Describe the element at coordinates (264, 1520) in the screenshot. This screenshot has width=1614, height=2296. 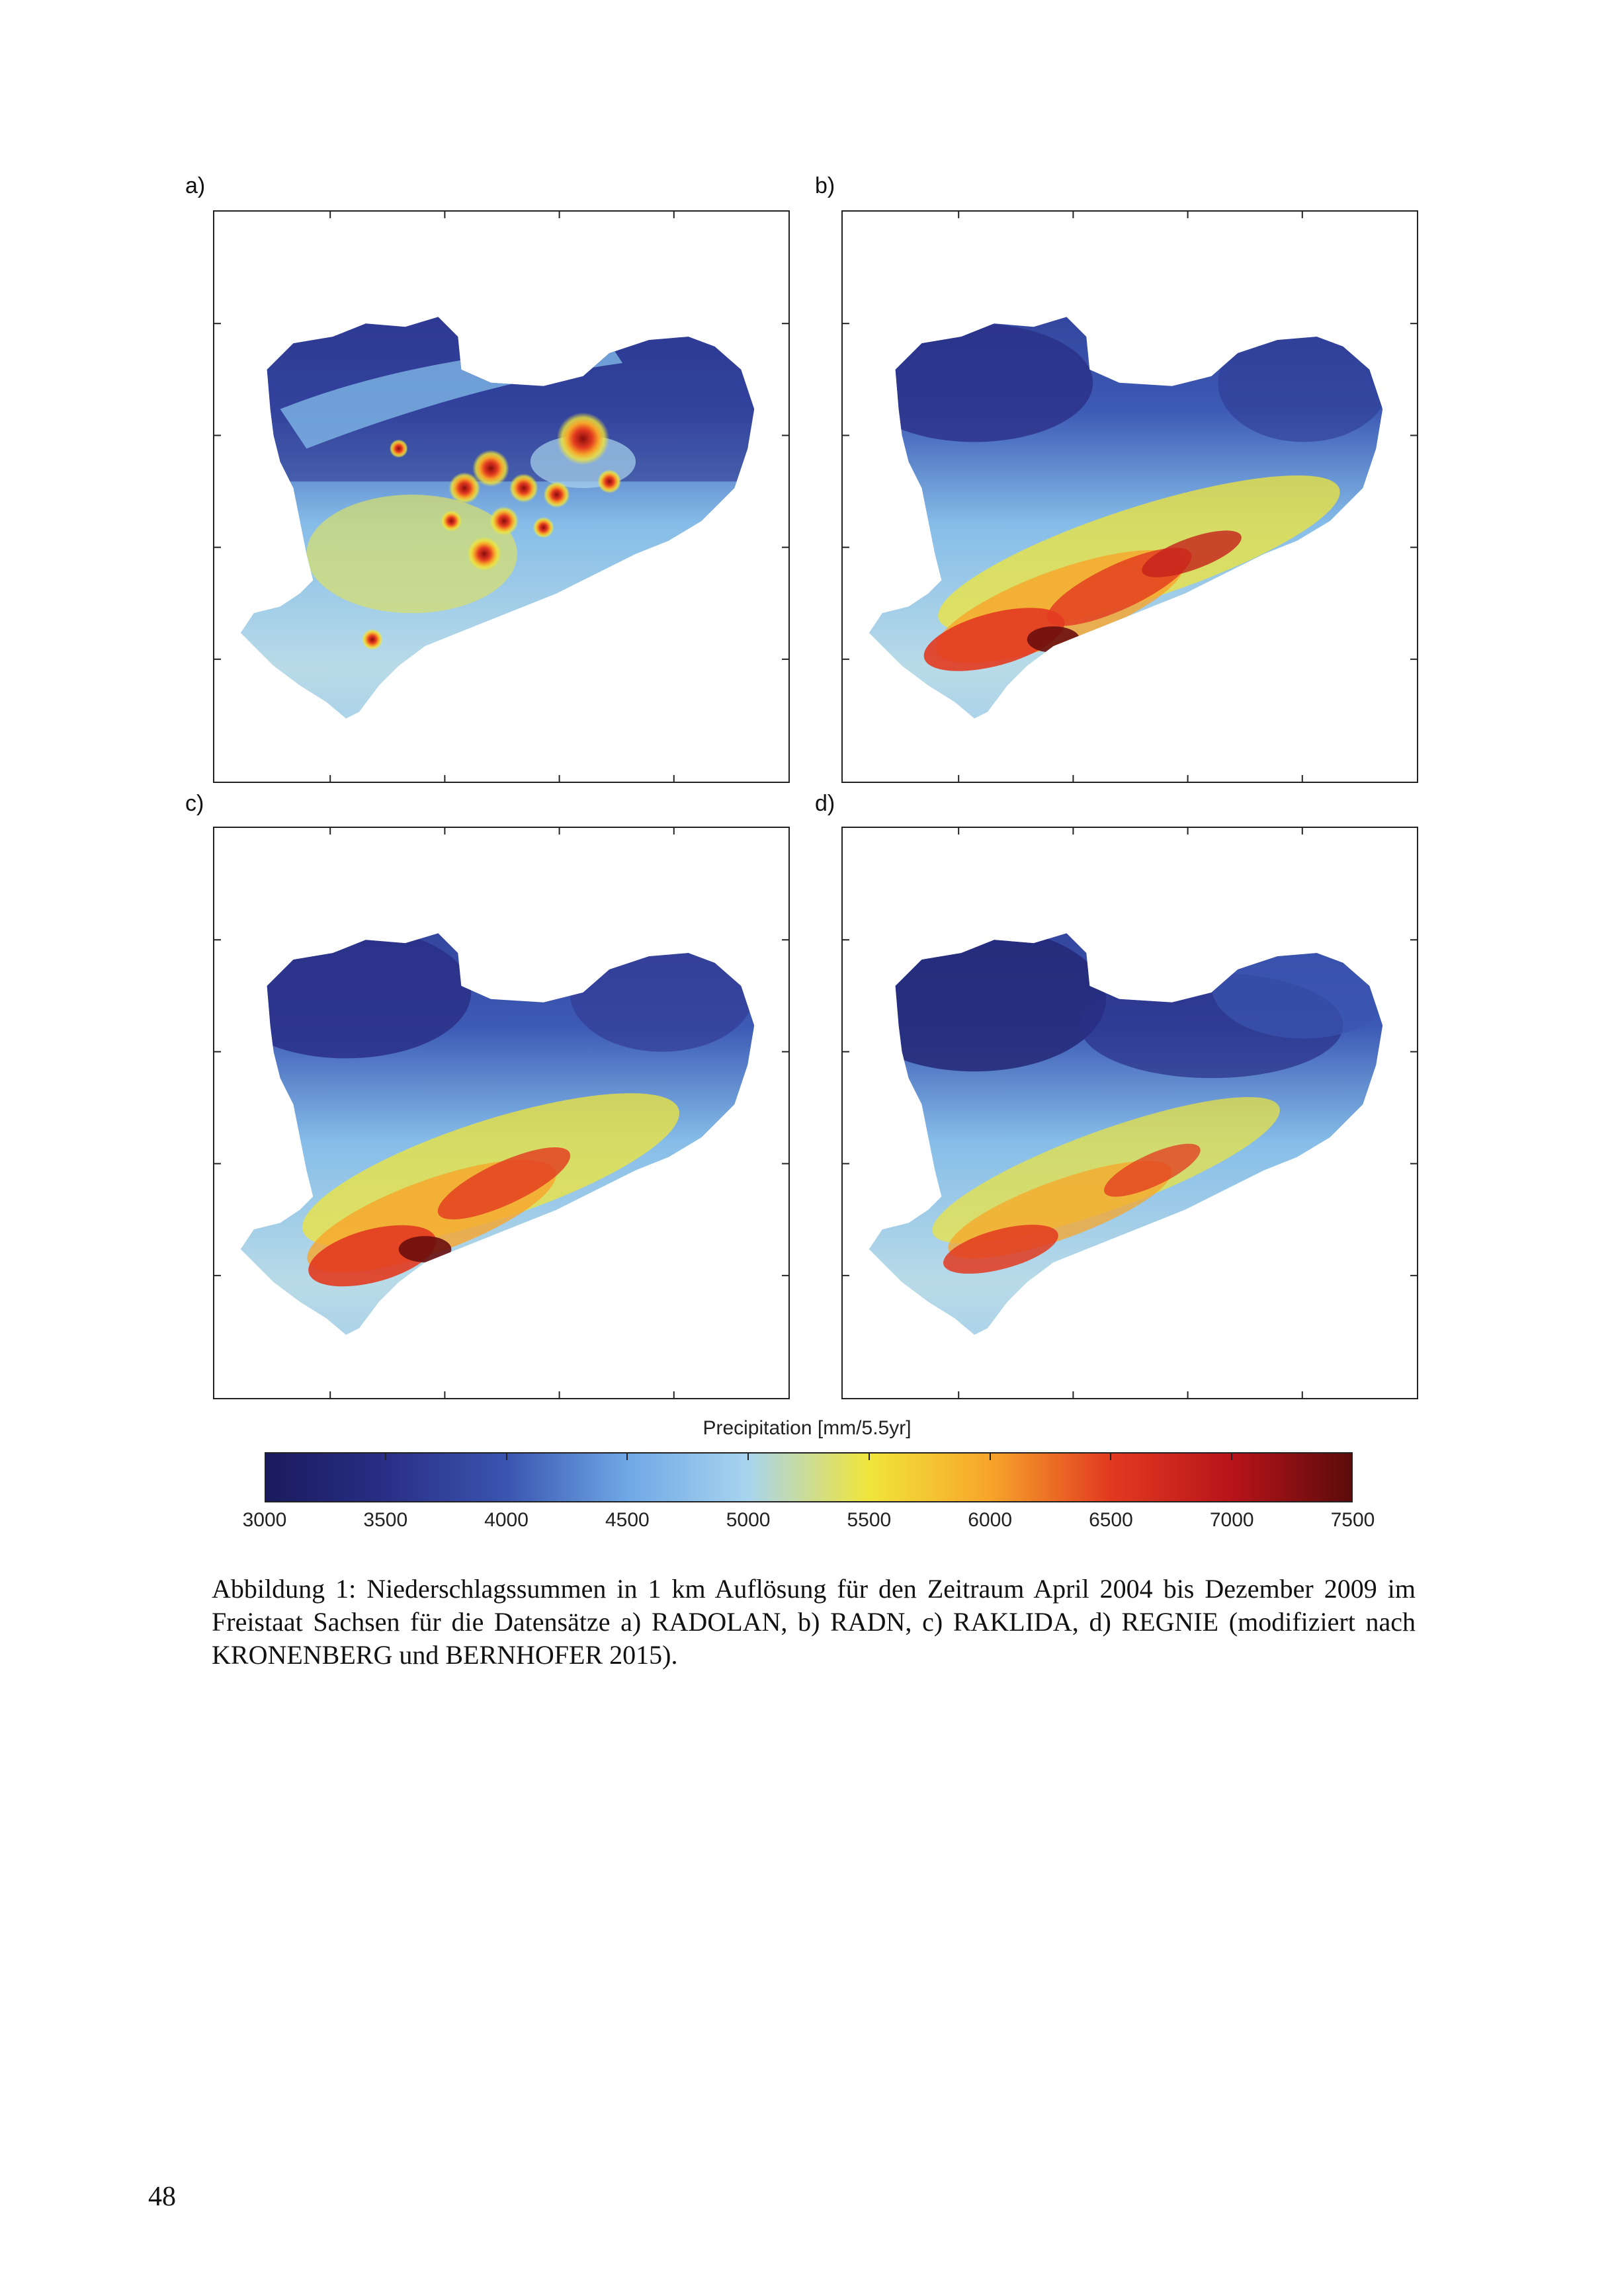
I see `colorbar-tick-label: 3000` at that location.